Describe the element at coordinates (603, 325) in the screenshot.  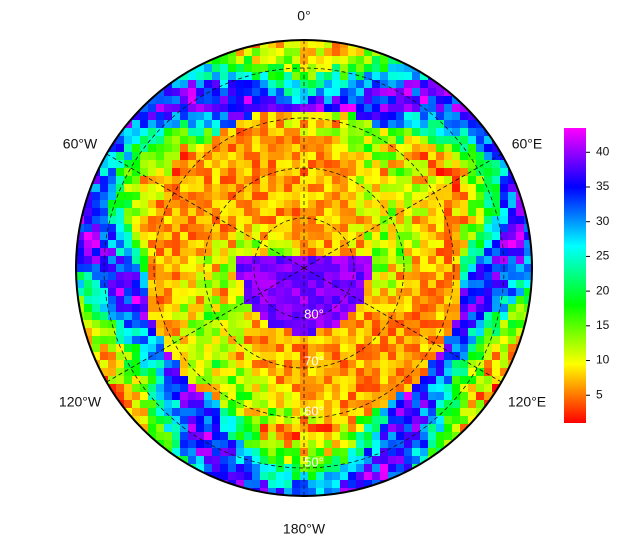
I see `colorbar-label: 15` at that location.